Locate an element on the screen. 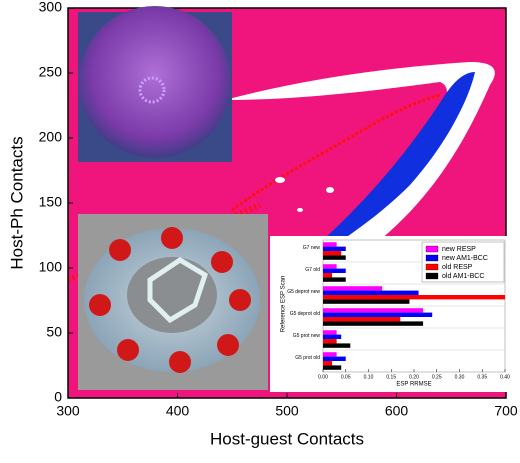 The height and width of the screenshot is (463, 520). x-tick-label: 0.20 is located at coordinates (414, 377).